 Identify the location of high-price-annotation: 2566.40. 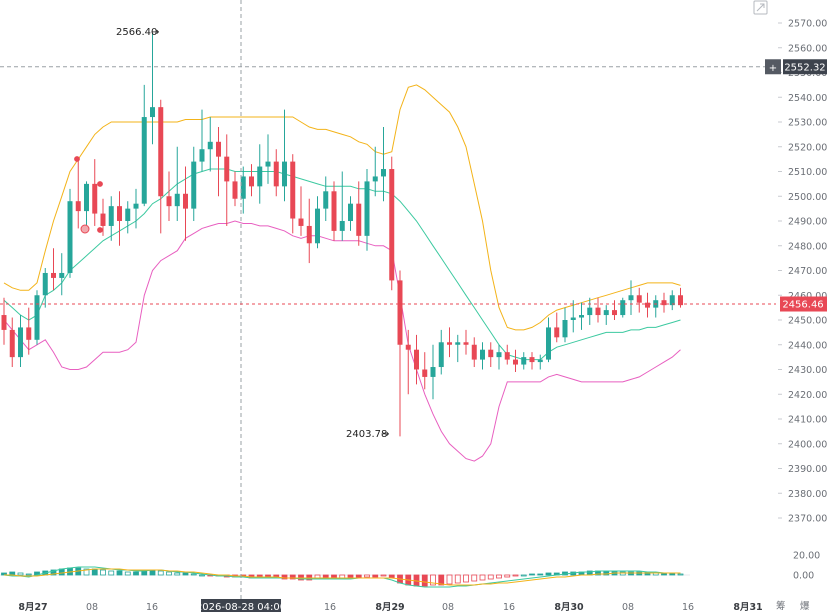
(136, 32).